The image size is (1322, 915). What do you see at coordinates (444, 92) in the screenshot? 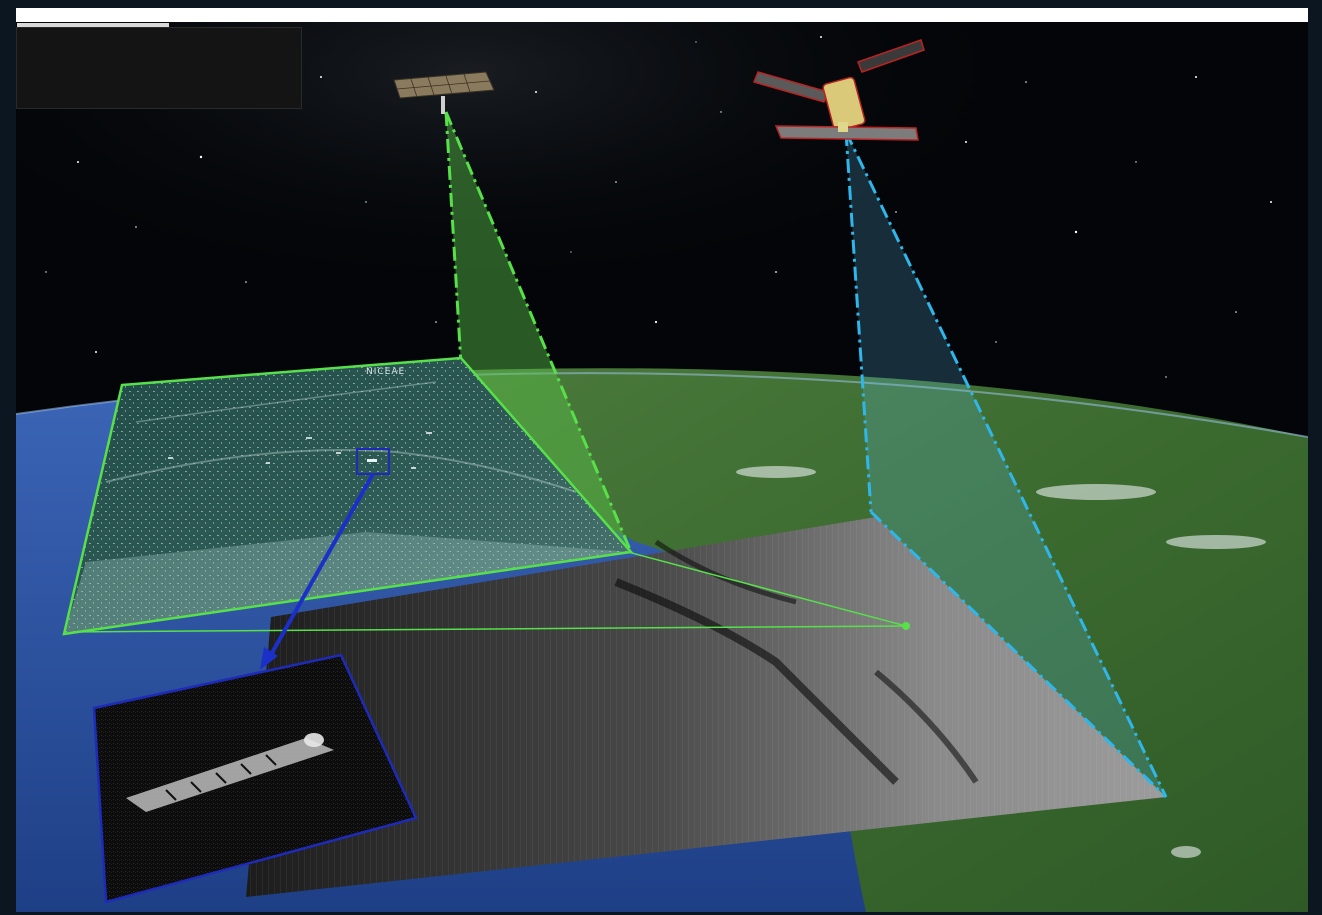
I see `satellite-icon` at bounding box center [444, 92].